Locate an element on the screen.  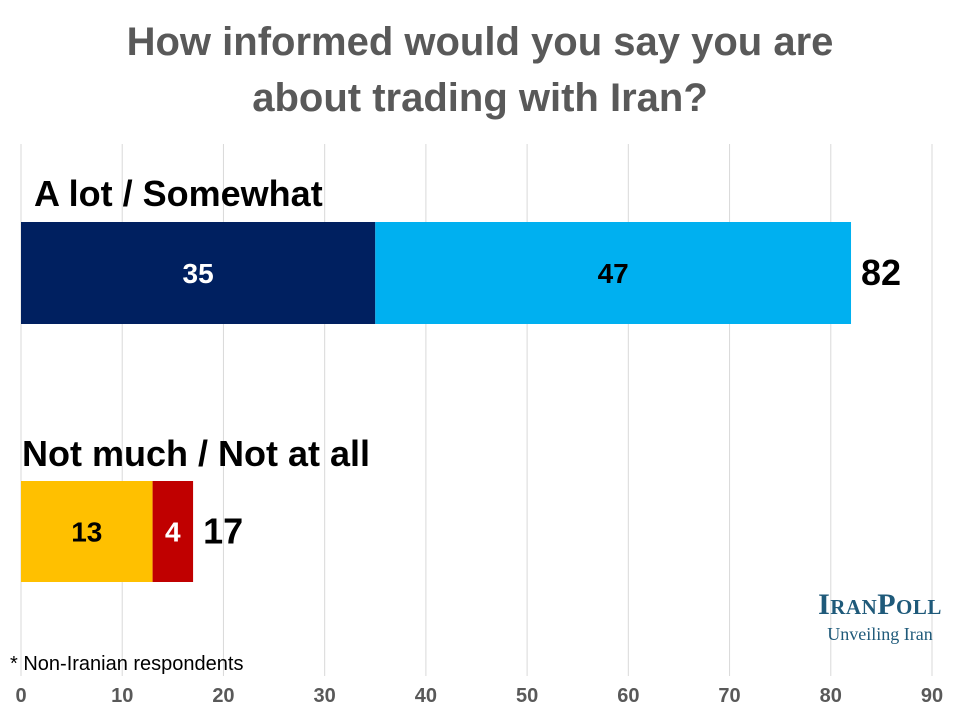
footnote: * Non-Iranian respondents is located at coordinates (127, 664).